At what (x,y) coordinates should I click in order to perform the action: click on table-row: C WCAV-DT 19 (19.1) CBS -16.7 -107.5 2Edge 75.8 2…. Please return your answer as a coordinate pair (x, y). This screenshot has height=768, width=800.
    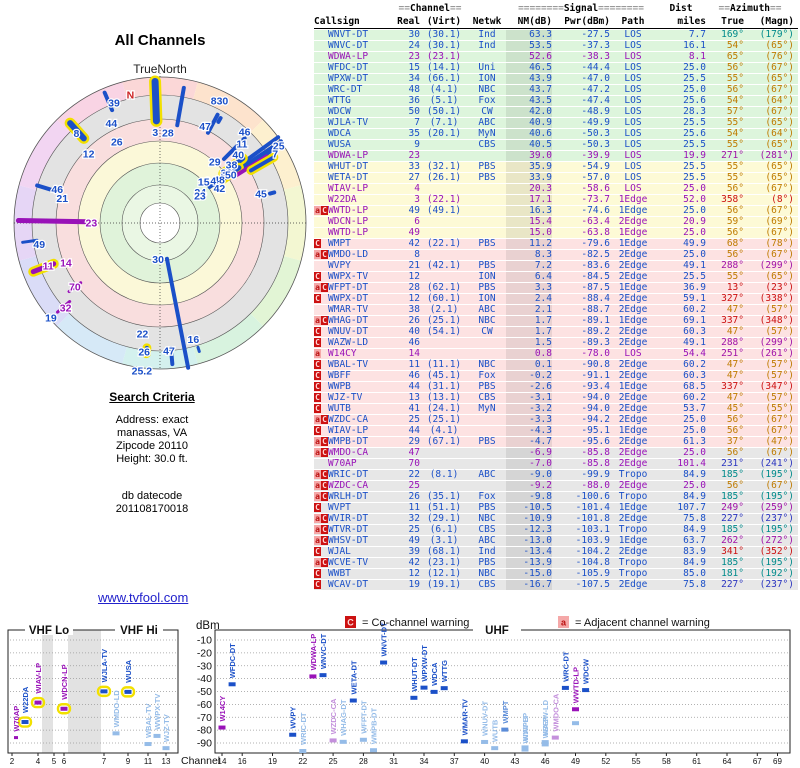
    Looking at the image, I should click on (556, 585).